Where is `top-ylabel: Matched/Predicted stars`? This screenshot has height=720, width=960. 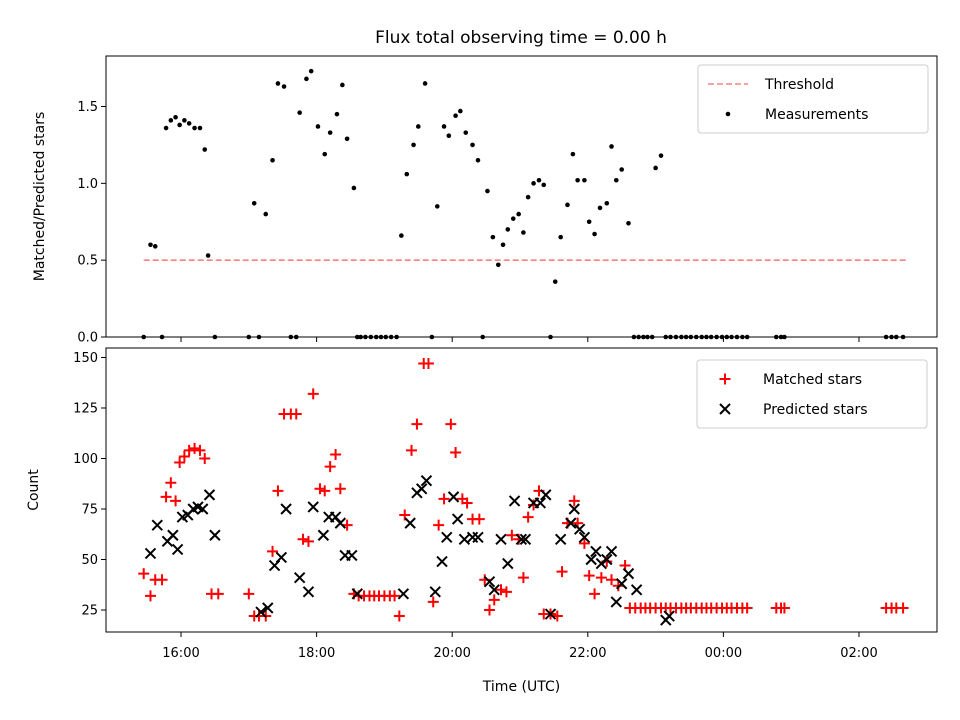
top-ylabel: Matched/Predicted stars is located at coordinates (40, 197).